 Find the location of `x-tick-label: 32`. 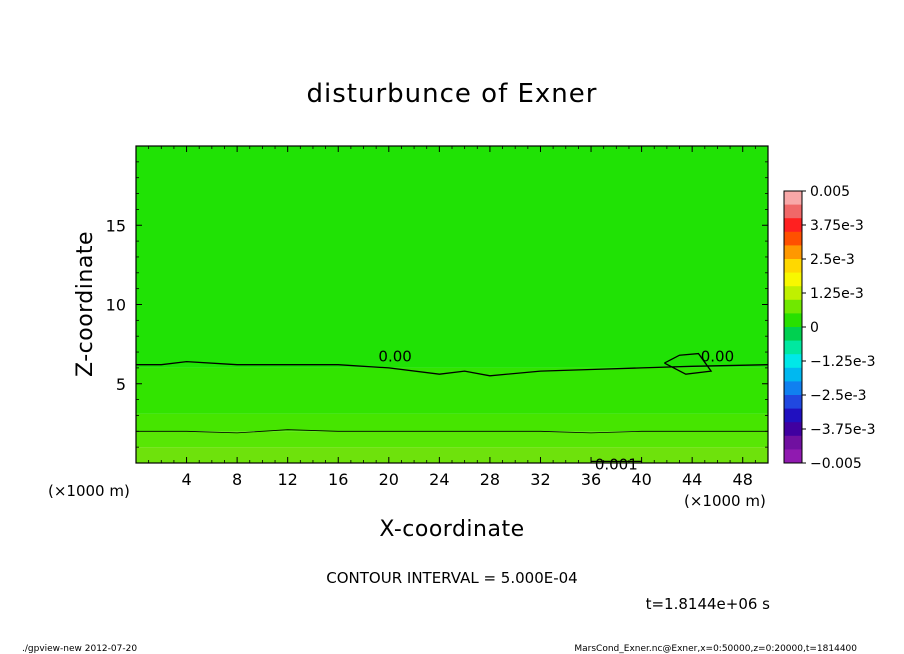

x-tick-label: 32 is located at coordinates (540, 479).